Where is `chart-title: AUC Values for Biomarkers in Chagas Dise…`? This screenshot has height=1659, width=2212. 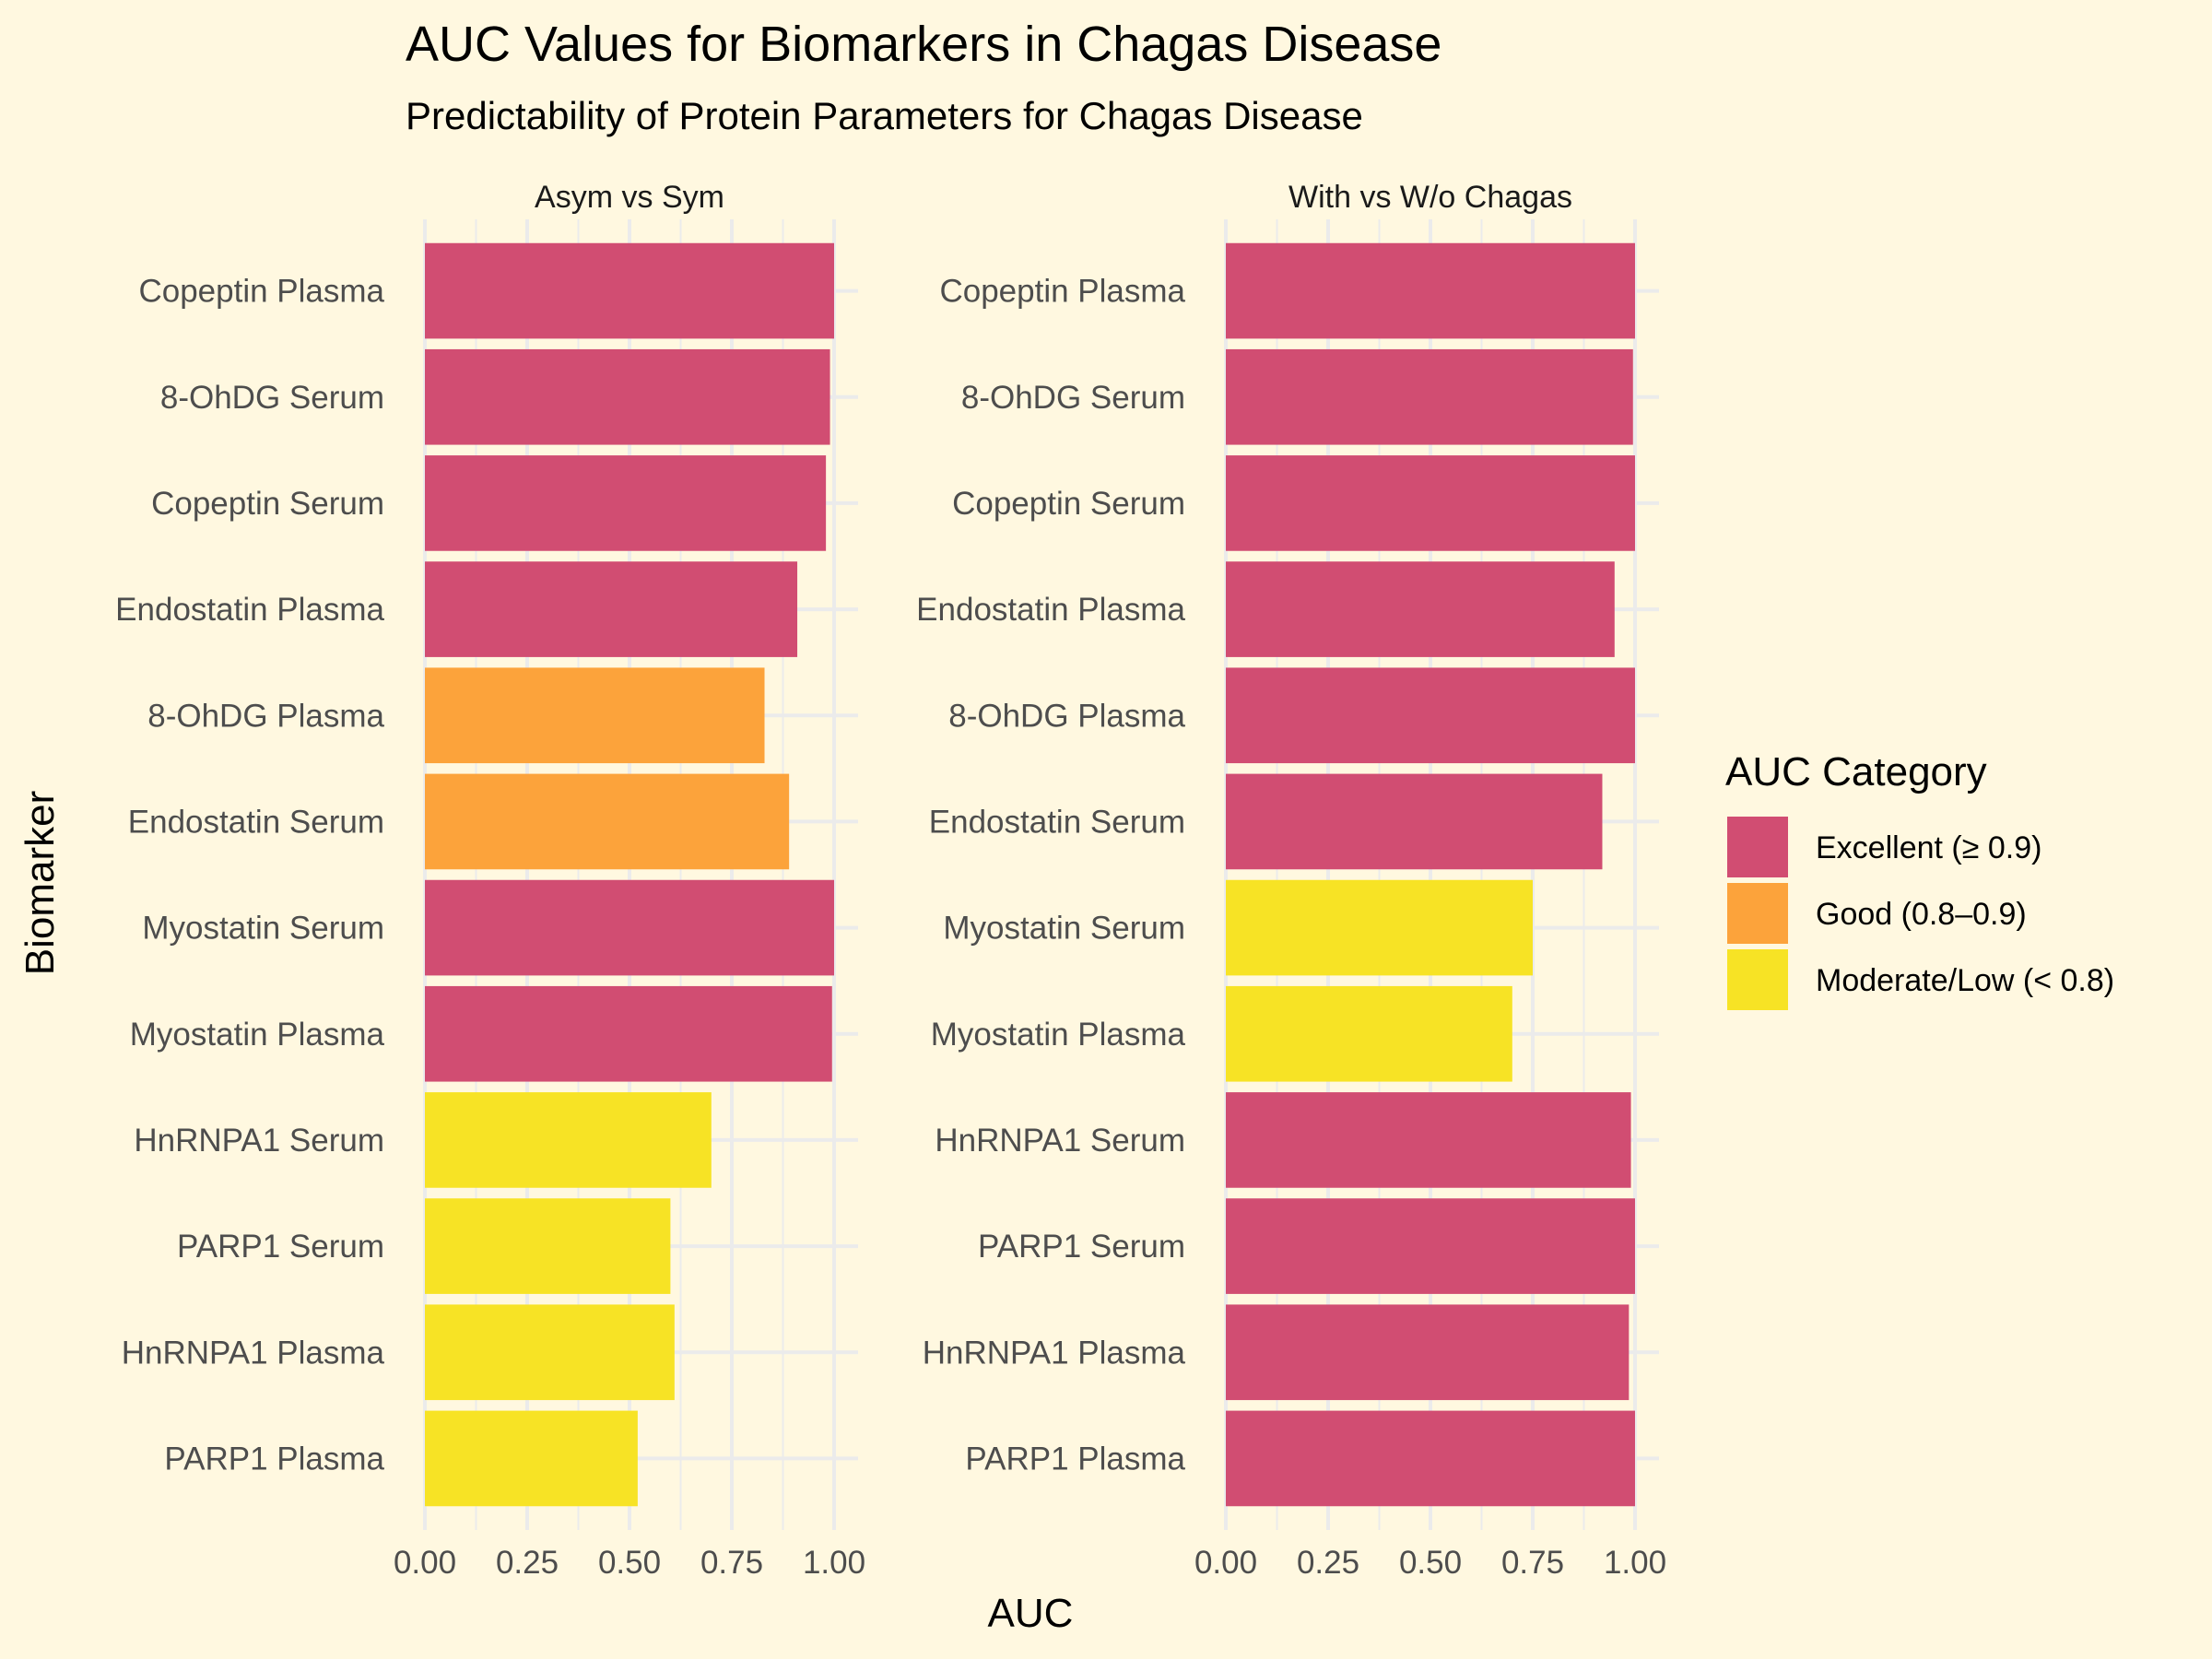
chart-title: AUC Values for Biomarkers in Chagas Dise… is located at coordinates (923, 44).